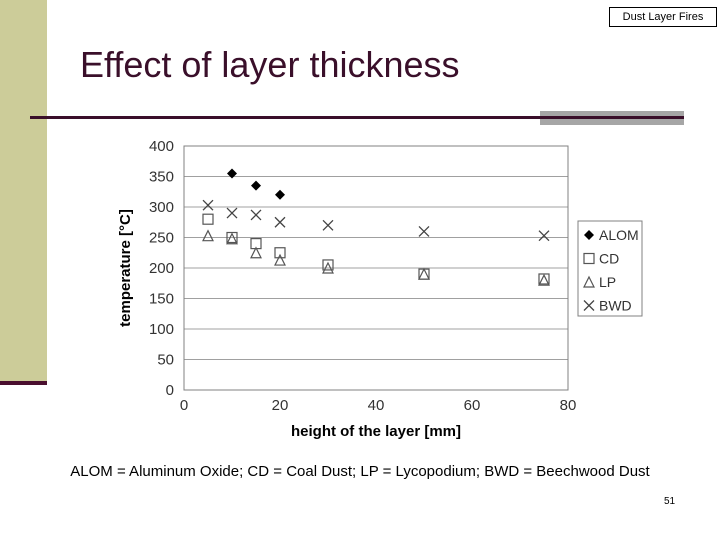  I want to click on x-tick-label: 0, so click(184, 405).